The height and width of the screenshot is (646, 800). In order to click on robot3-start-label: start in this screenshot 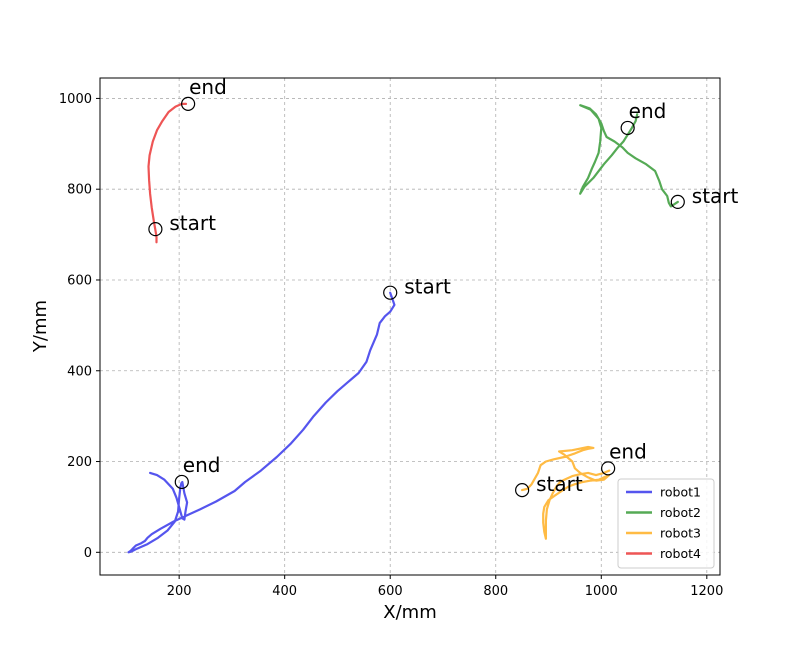, I will do `click(559, 484)`.